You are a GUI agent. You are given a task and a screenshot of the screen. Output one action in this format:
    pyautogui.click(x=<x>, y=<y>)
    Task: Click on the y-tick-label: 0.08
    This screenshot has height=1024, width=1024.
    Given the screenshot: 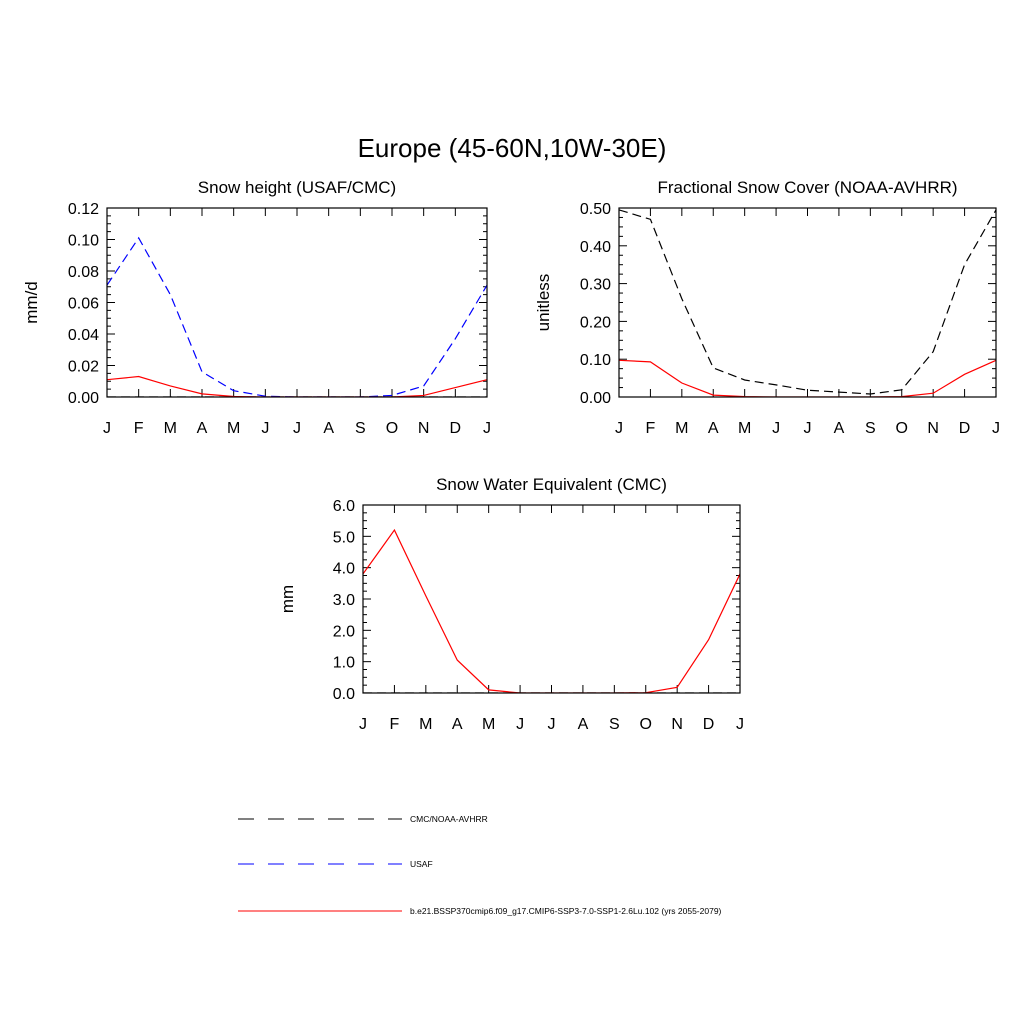 What is the action you would take?
    pyautogui.click(x=83, y=272)
    